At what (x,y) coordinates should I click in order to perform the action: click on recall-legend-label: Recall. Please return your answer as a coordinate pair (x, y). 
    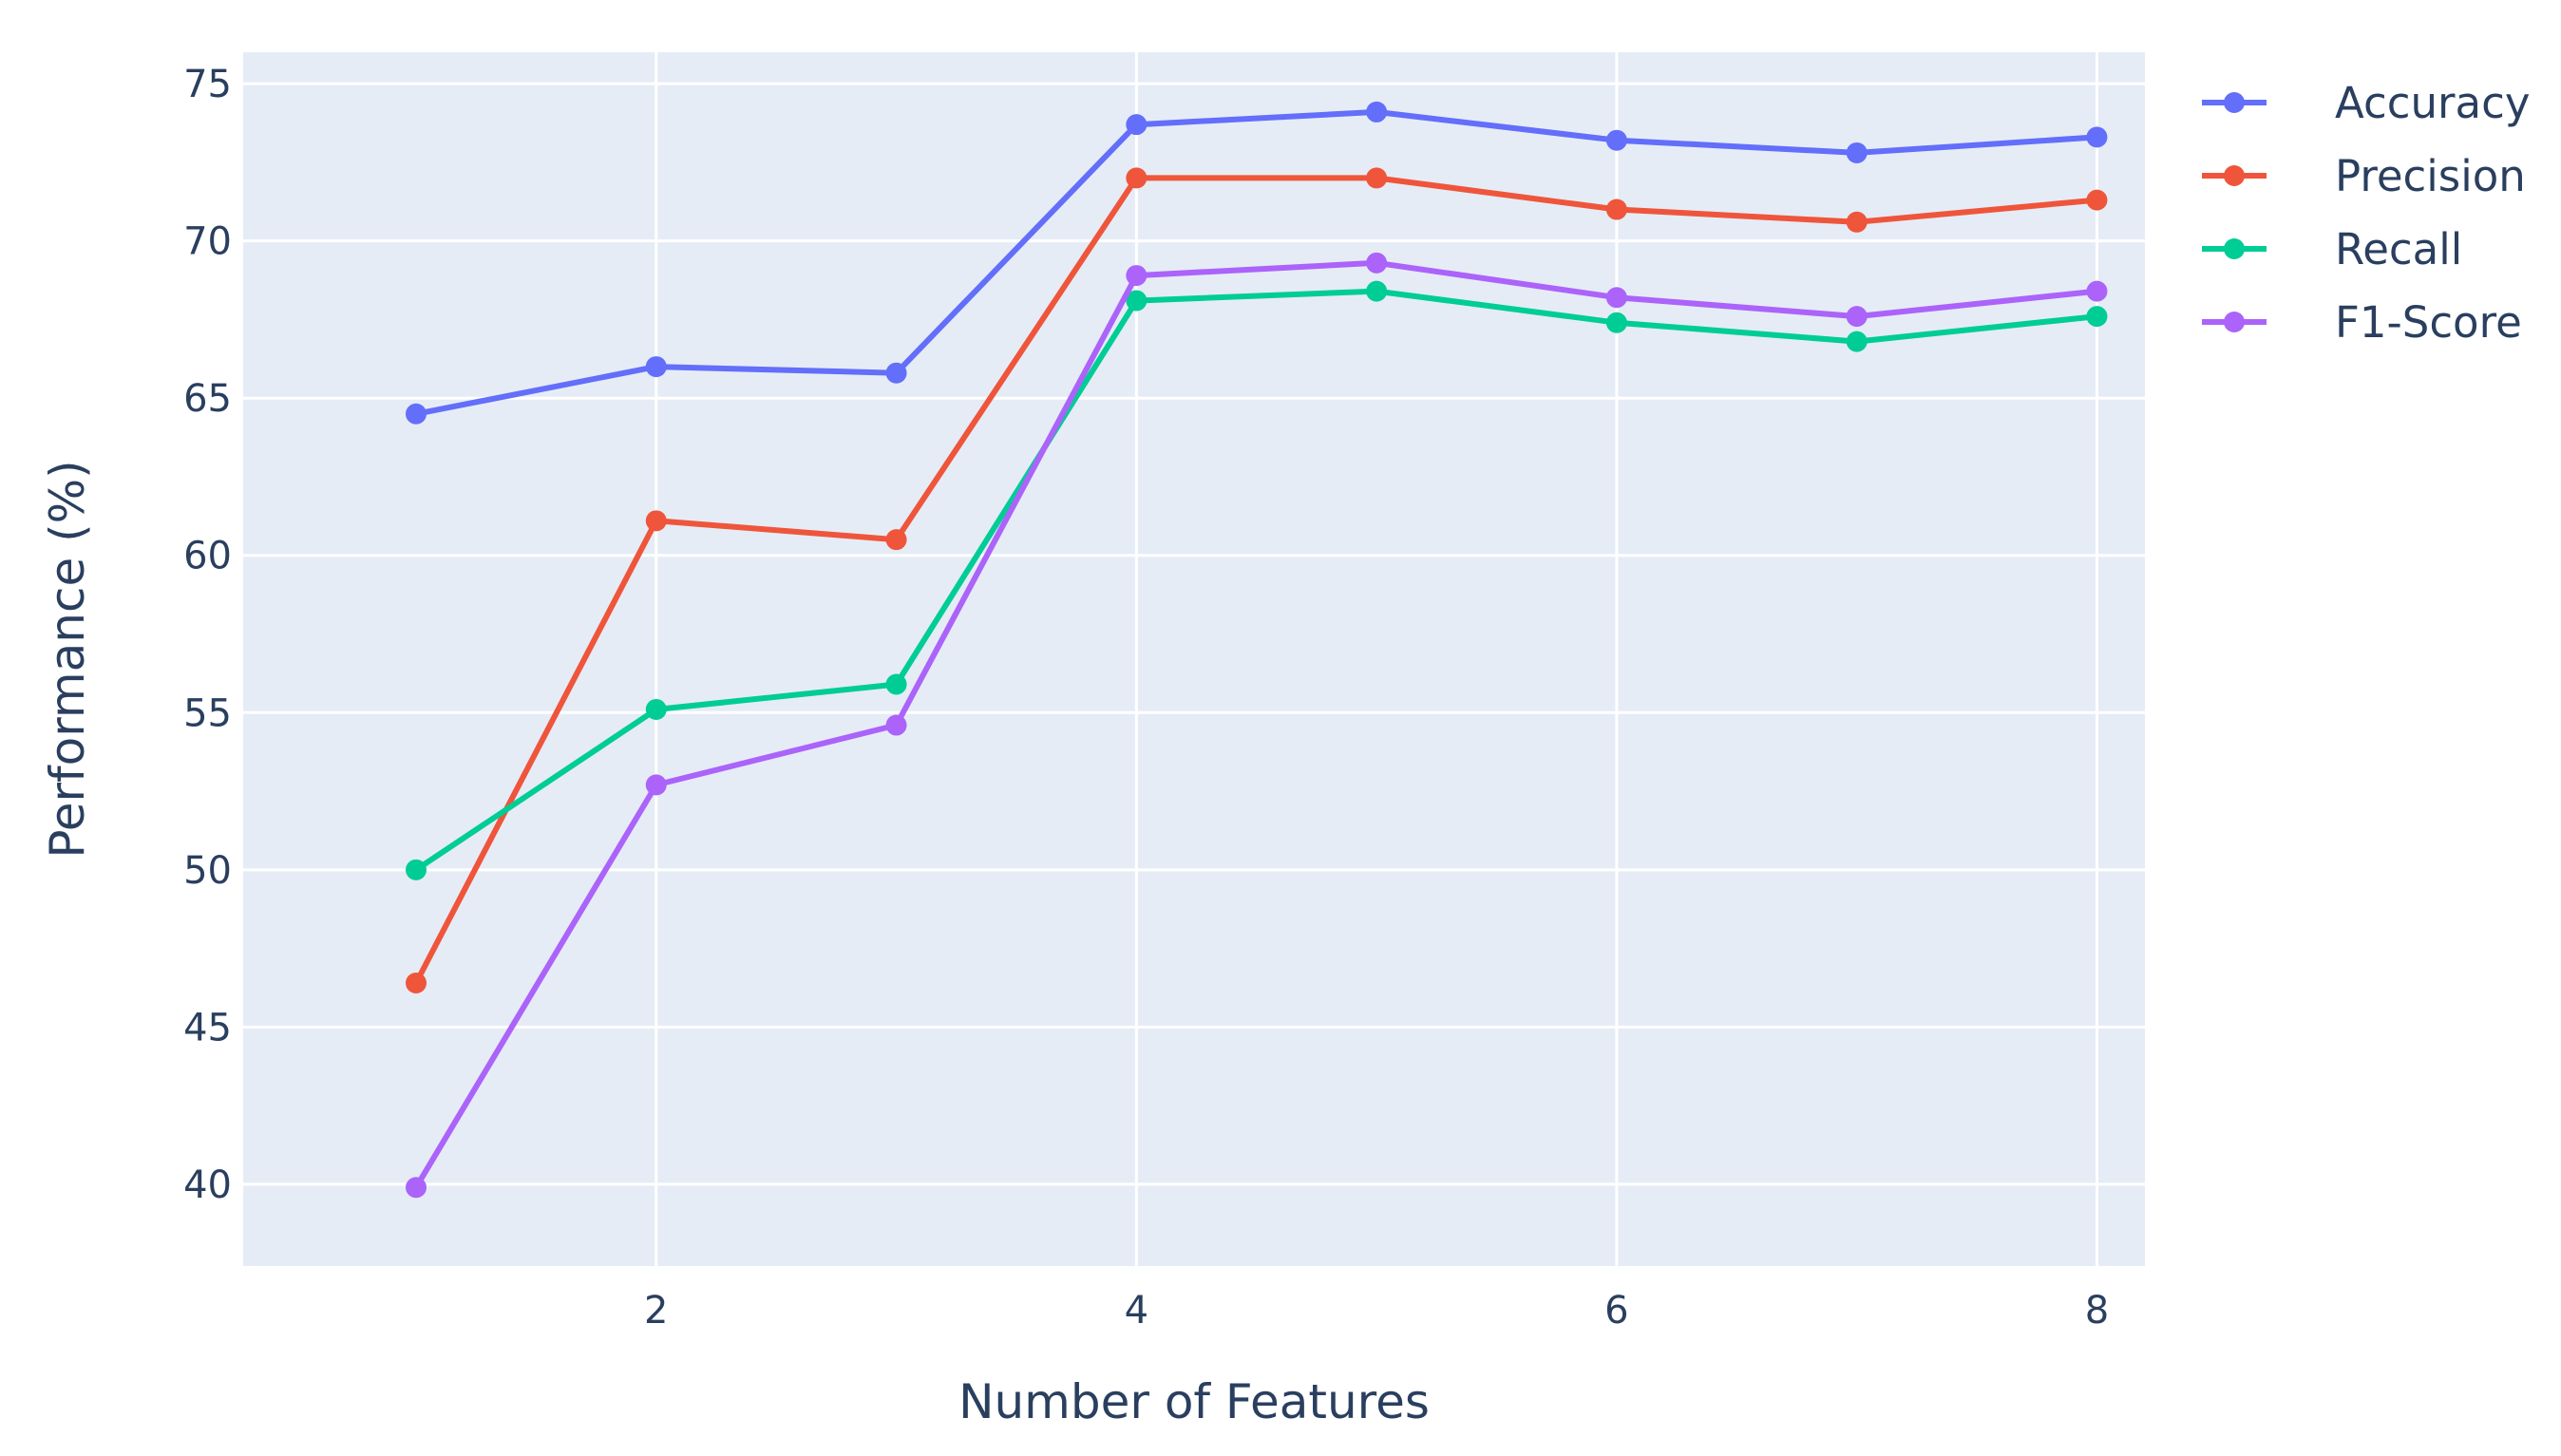
    Looking at the image, I should click on (2398, 249).